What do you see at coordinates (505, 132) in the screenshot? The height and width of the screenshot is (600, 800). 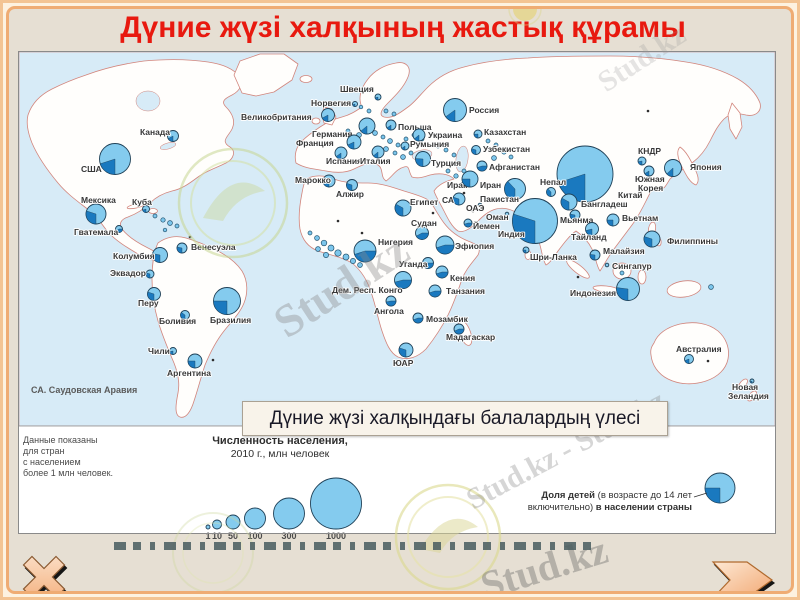 I see `country-label: Казахстан` at bounding box center [505, 132].